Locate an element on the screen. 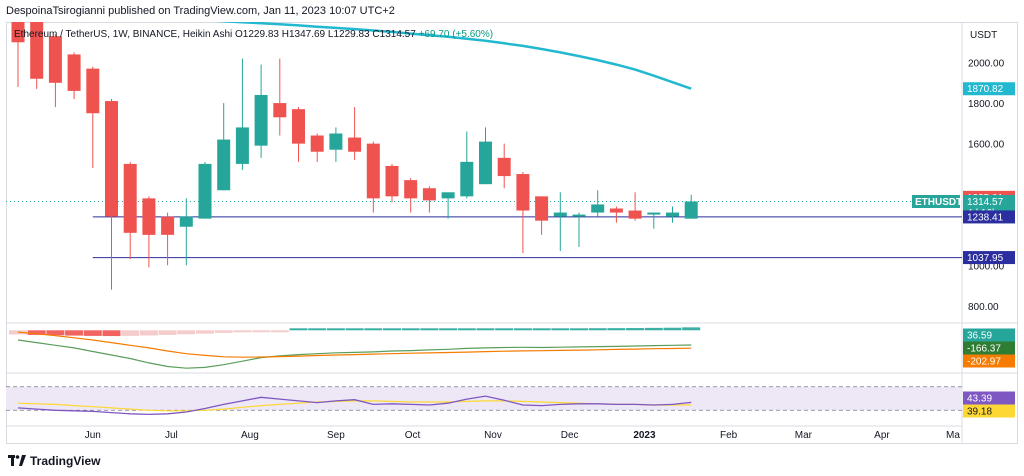 The width and height of the screenshot is (1024, 476). macd-line-tag: -166.37 is located at coordinates (984, 349).